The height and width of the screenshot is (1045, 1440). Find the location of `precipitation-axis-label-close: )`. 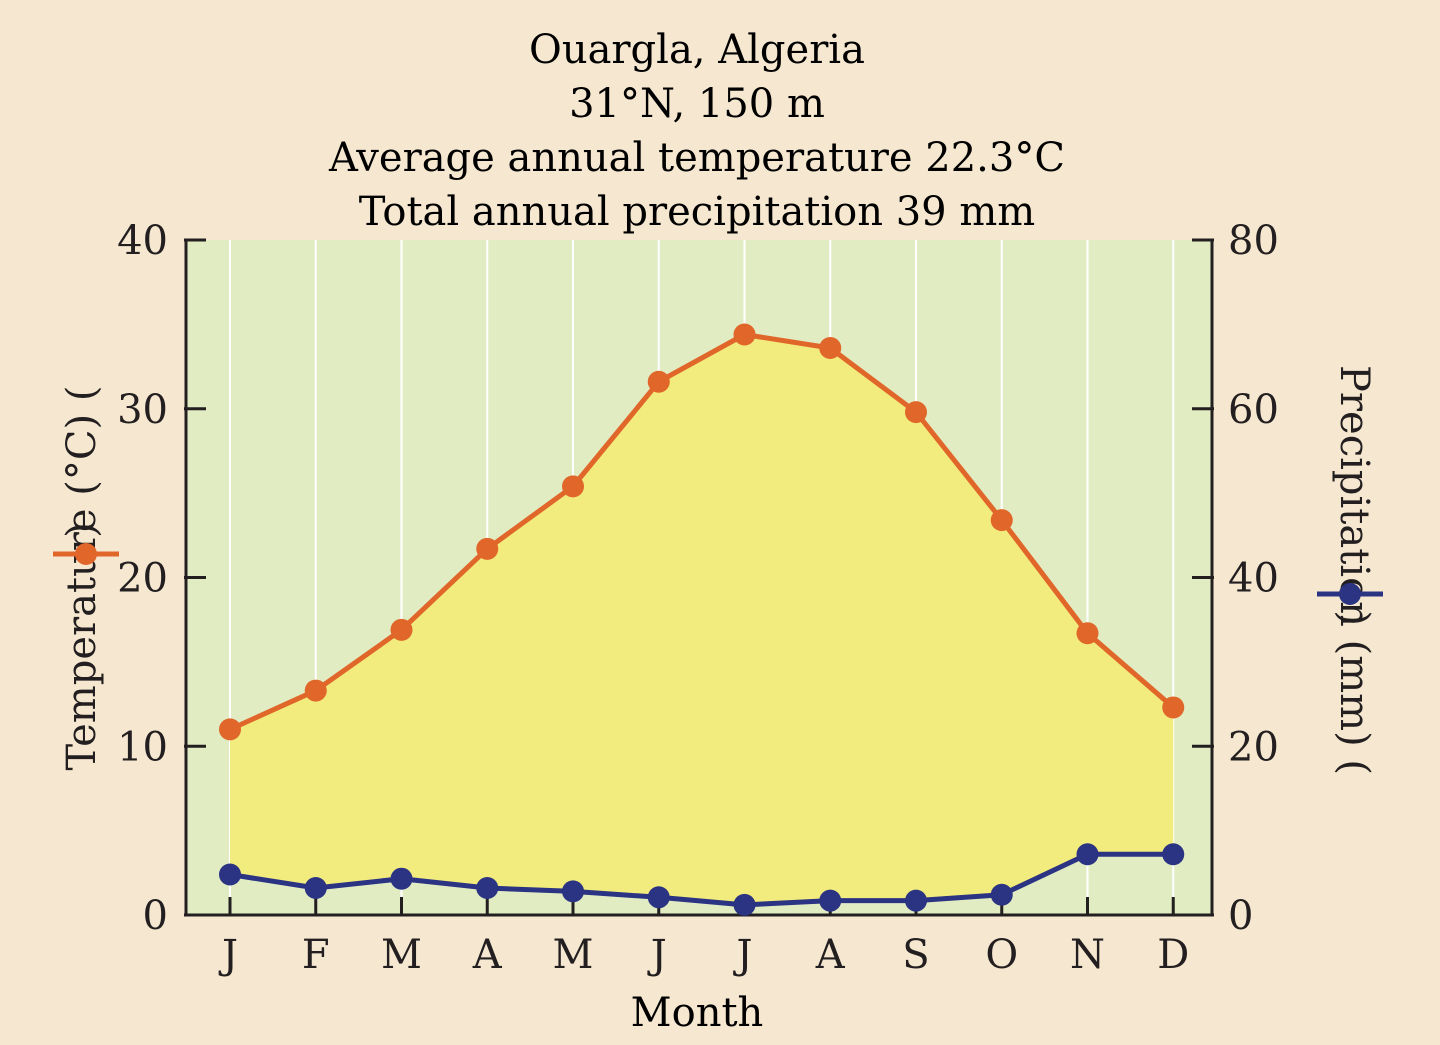

precipitation-axis-label-close: ) is located at coordinates (1354, 618).